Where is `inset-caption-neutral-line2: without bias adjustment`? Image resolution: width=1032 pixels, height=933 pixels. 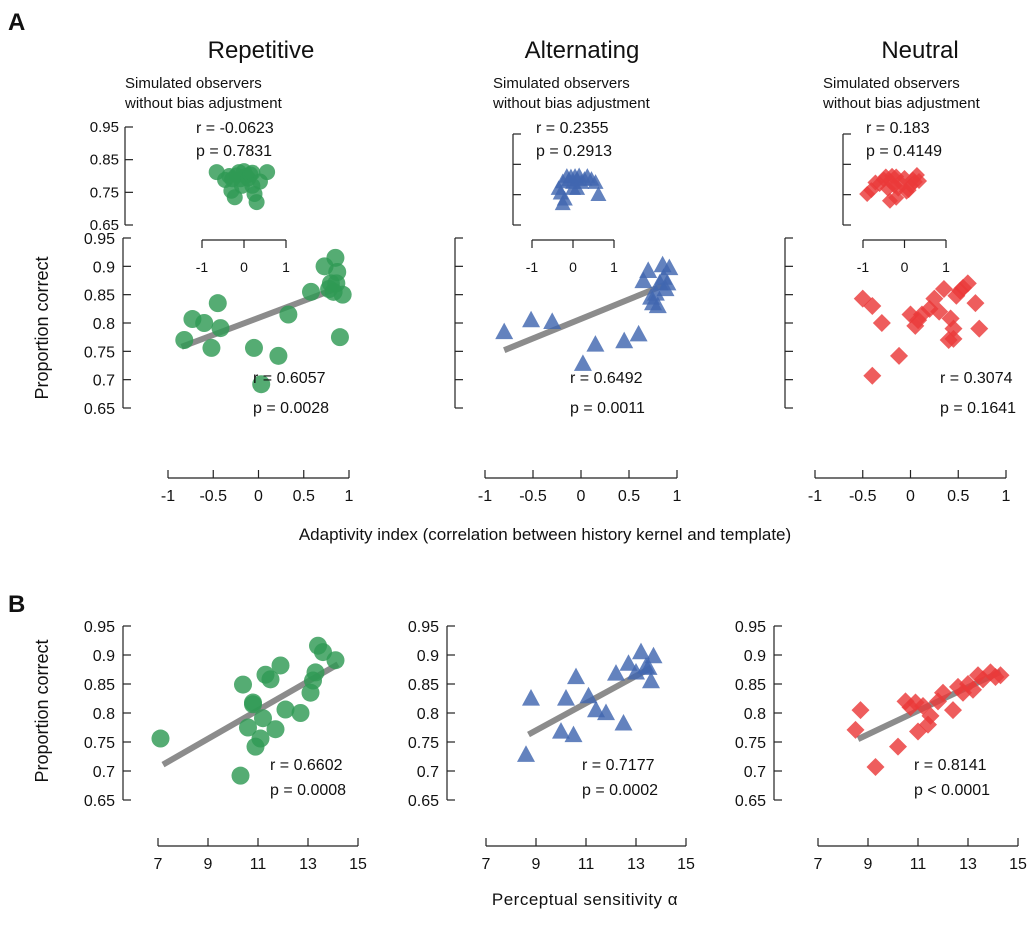 inset-caption-neutral-line2: without bias adjustment is located at coordinates (901, 103).